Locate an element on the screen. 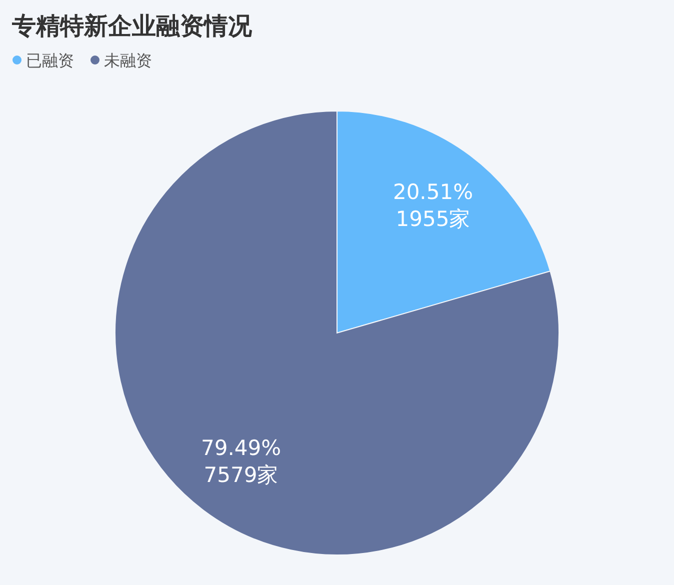  legend-label: 未融资 is located at coordinates (128, 60).